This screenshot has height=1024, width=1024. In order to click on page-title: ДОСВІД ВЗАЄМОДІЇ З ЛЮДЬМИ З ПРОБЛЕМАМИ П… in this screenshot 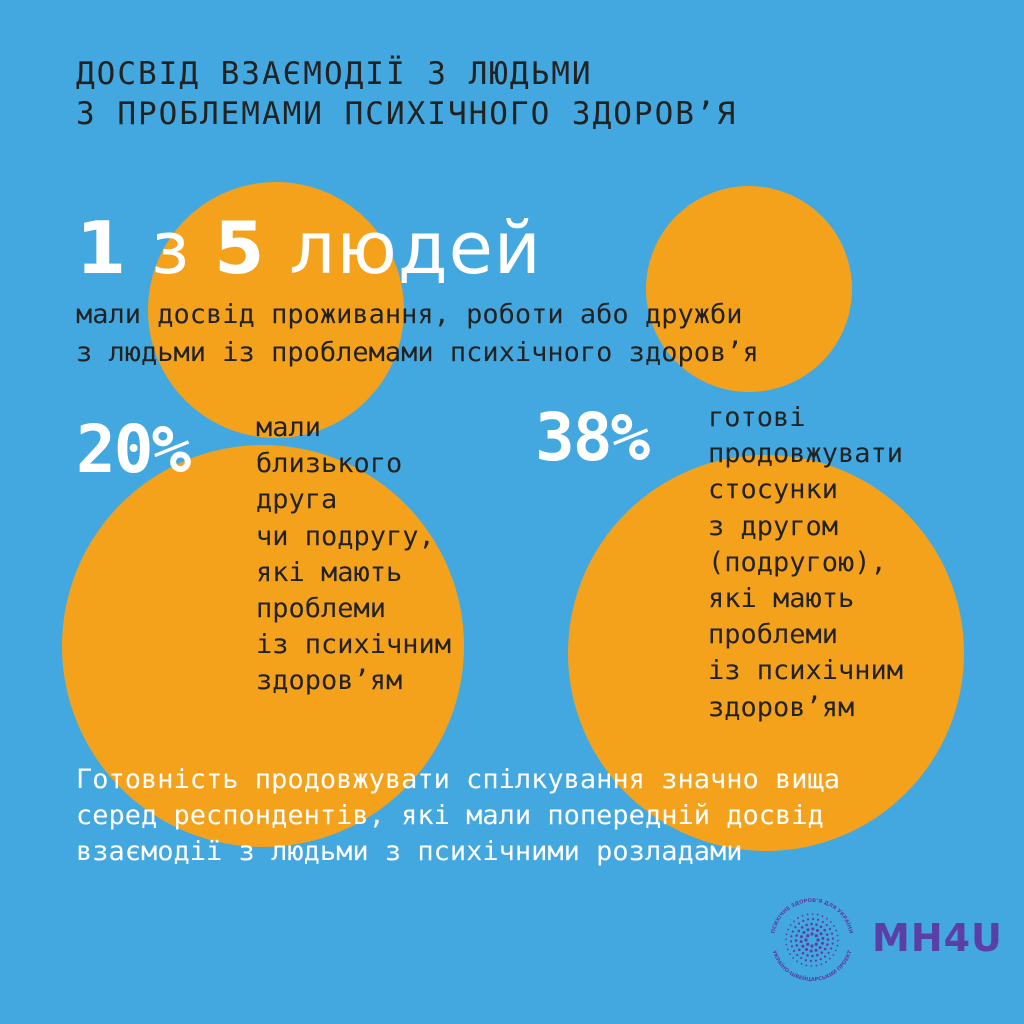, I will do `click(406, 94)`.